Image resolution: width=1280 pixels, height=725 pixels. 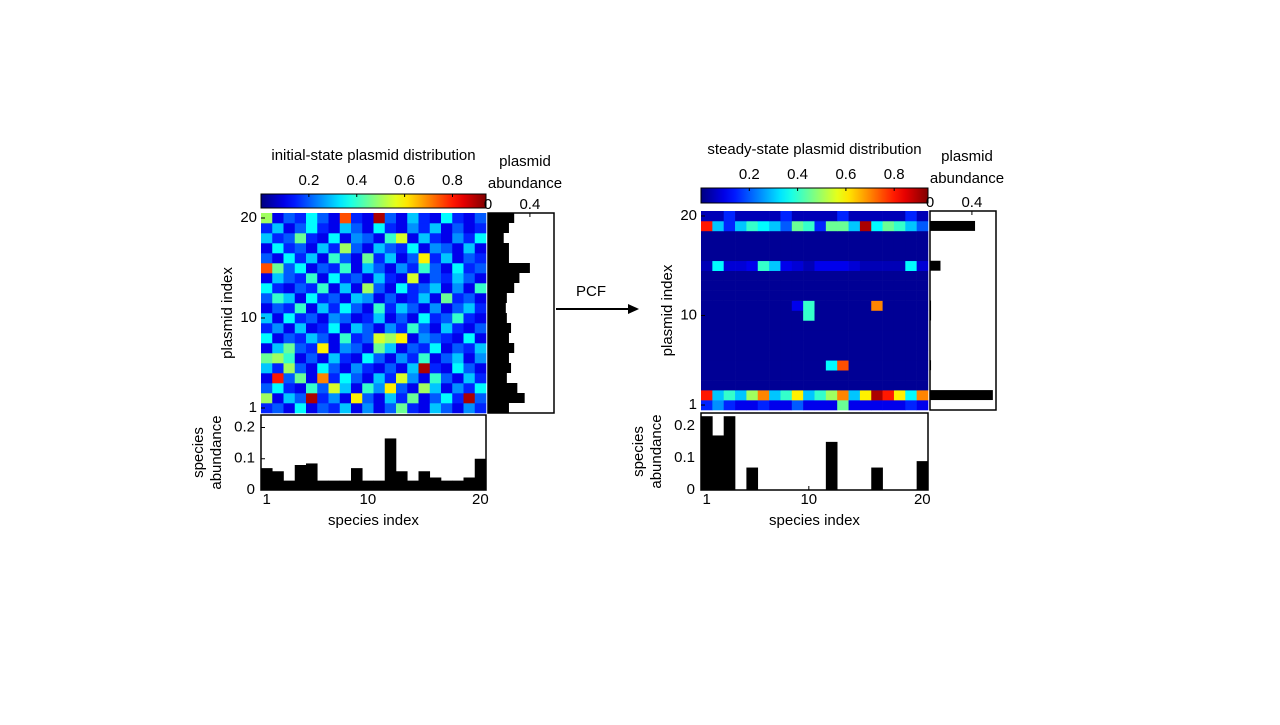 I want to click on axis-label: species, so click(x=638, y=451).